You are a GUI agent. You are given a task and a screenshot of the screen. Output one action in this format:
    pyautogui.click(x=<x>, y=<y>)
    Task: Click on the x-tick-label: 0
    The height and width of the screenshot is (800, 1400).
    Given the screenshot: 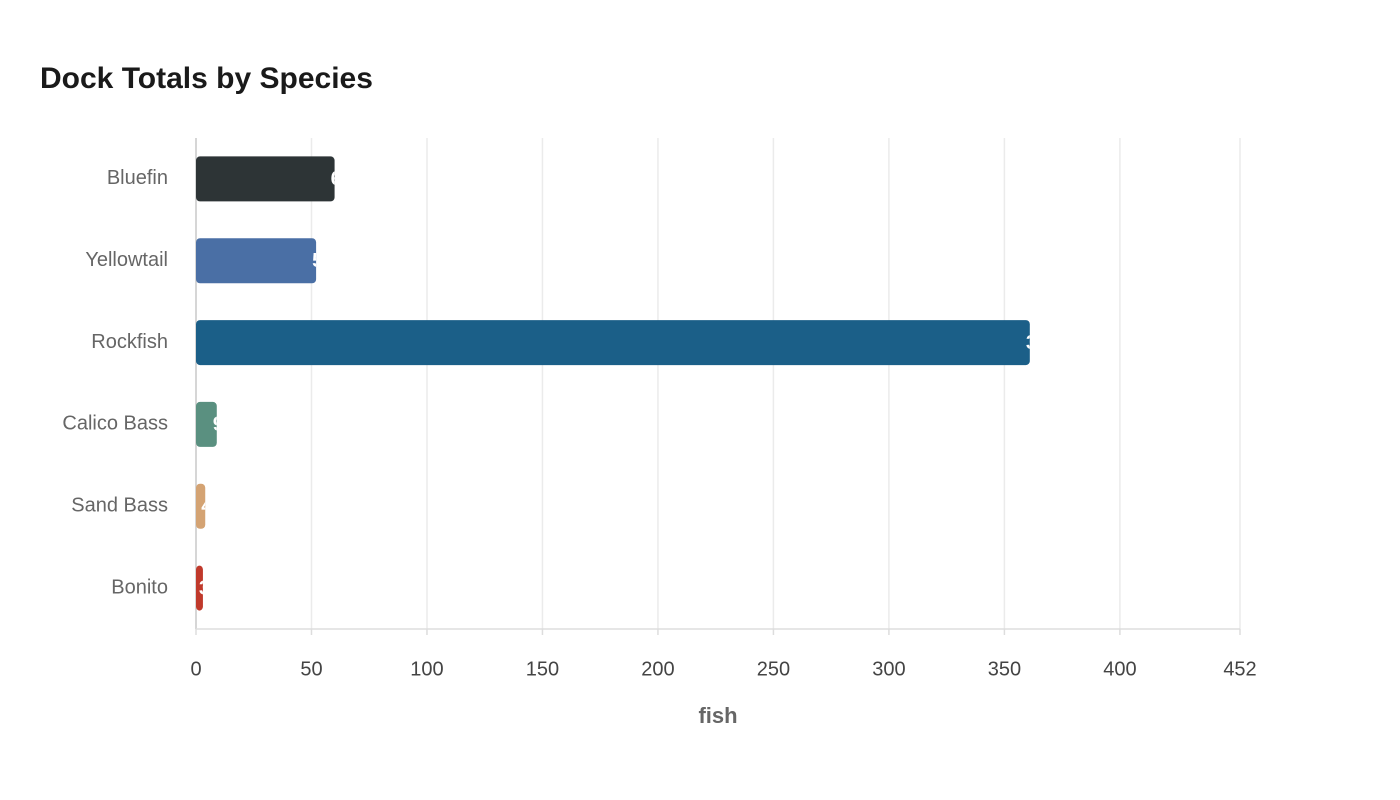 What is the action you would take?
    pyautogui.click(x=195, y=669)
    